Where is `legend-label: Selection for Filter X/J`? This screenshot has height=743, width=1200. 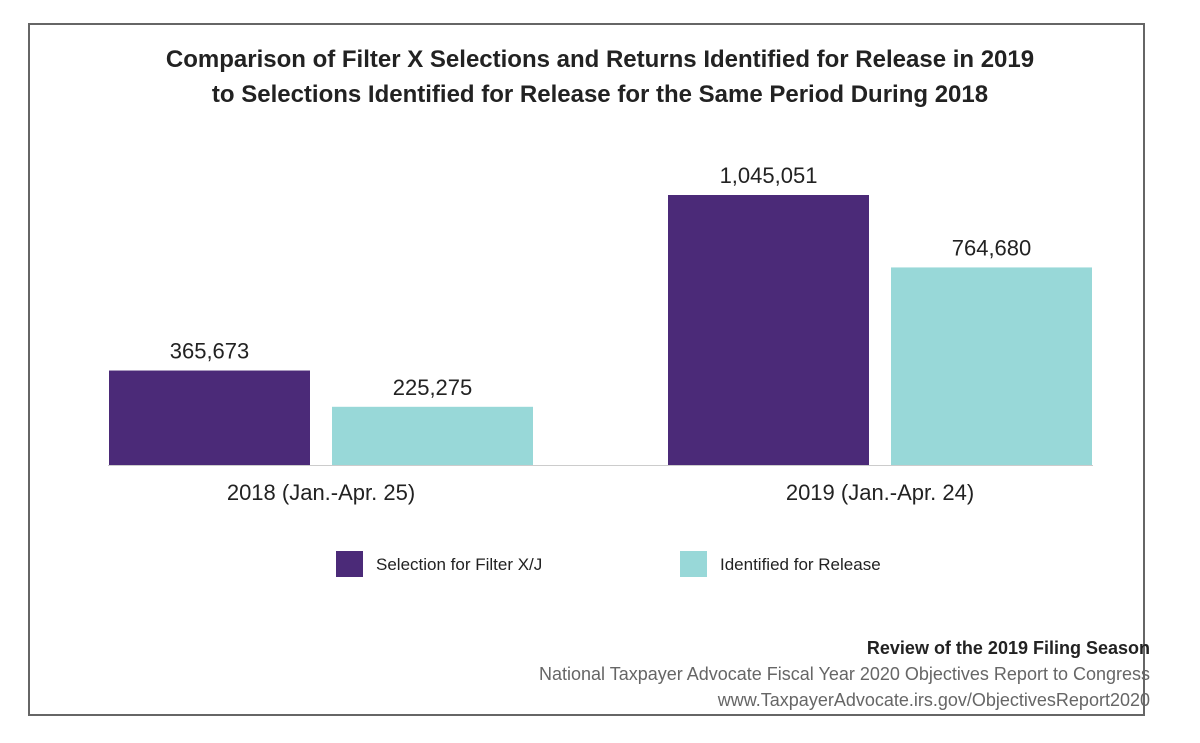 legend-label: Selection for Filter X/J is located at coordinates (459, 564).